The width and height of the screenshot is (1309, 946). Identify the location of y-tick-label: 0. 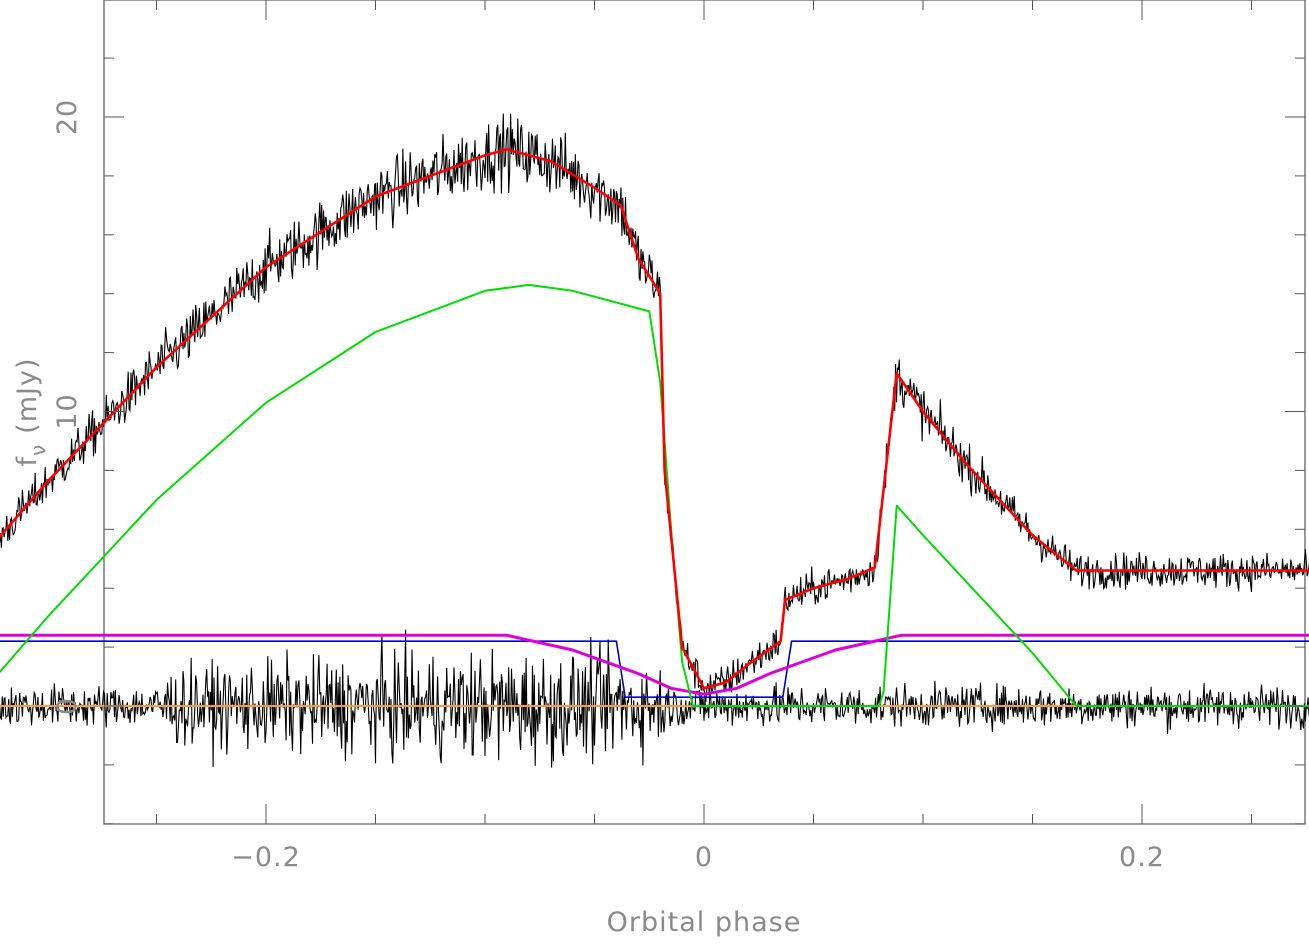
(67, 706).